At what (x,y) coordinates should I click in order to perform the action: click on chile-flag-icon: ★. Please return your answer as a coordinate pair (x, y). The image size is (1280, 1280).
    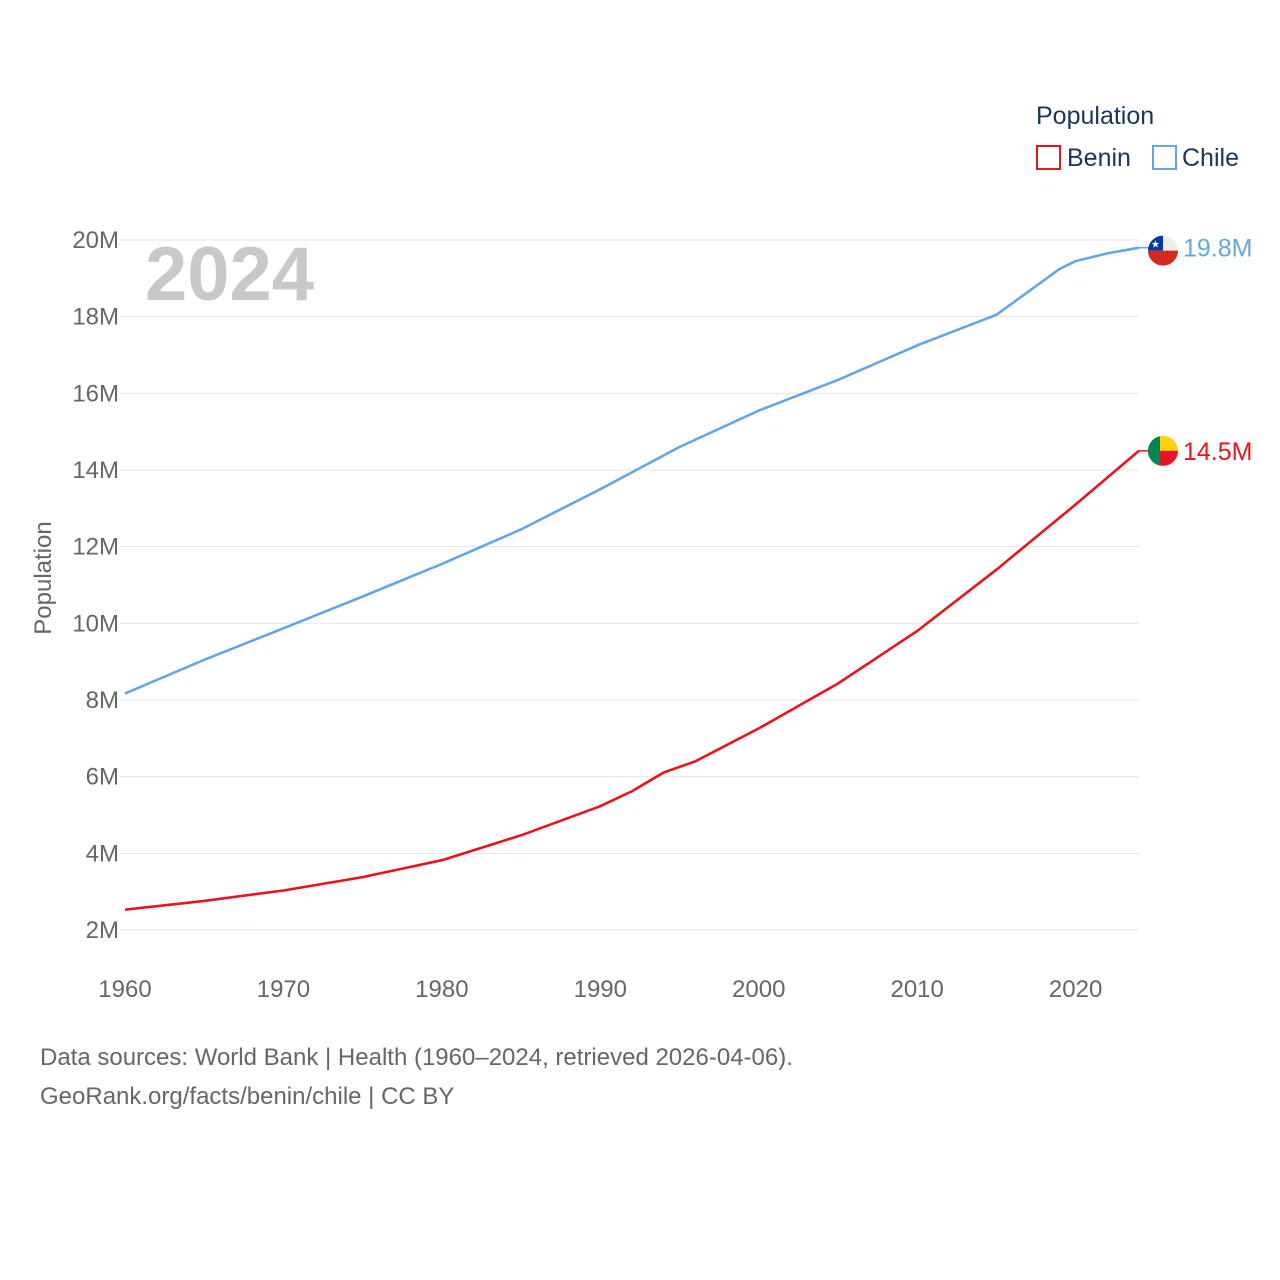
    Looking at the image, I should click on (1163, 250).